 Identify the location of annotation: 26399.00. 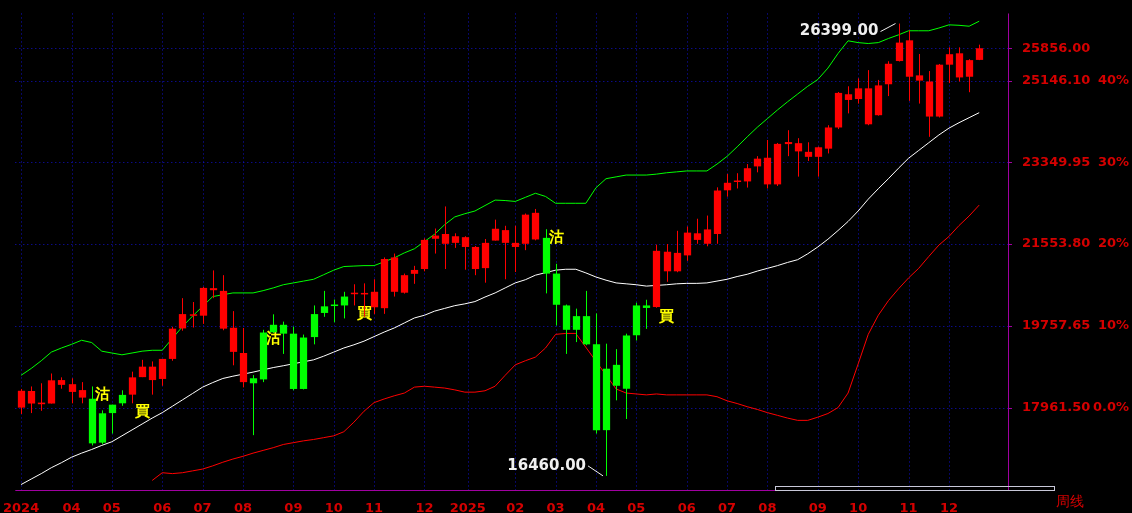
(839, 30).